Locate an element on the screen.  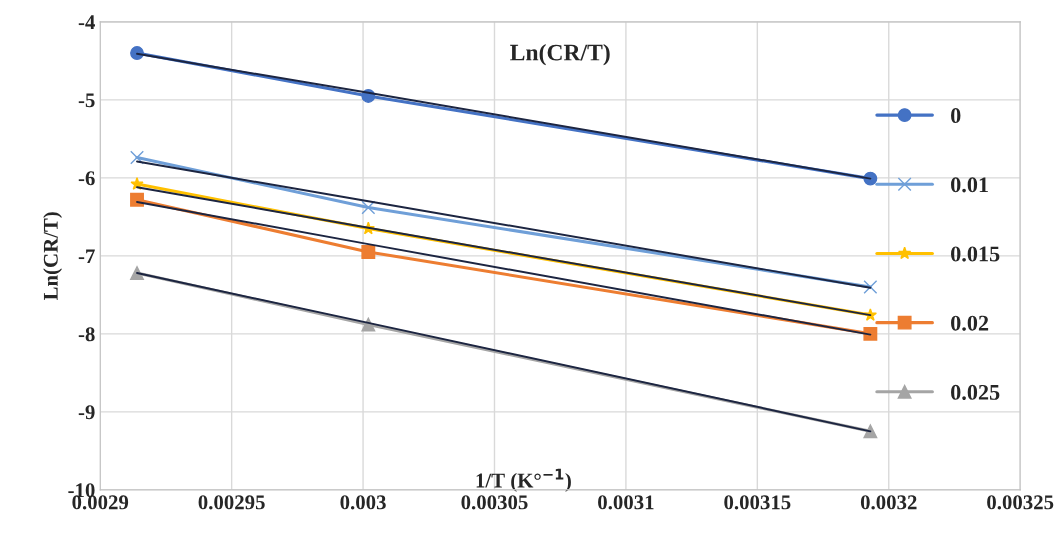
x-tick-label: 0.00315 is located at coordinates (757, 502).